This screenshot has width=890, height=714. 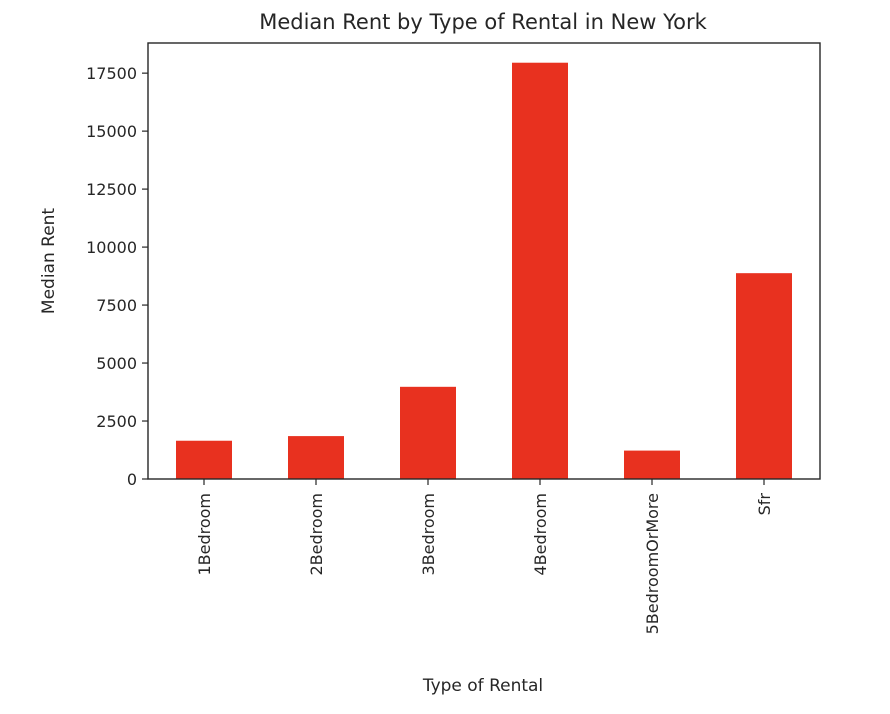 What do you see at coordinates (49, 261) in the screenshot?
I see `y-axis-label: Median Rent` at bounding box center [49, 261].